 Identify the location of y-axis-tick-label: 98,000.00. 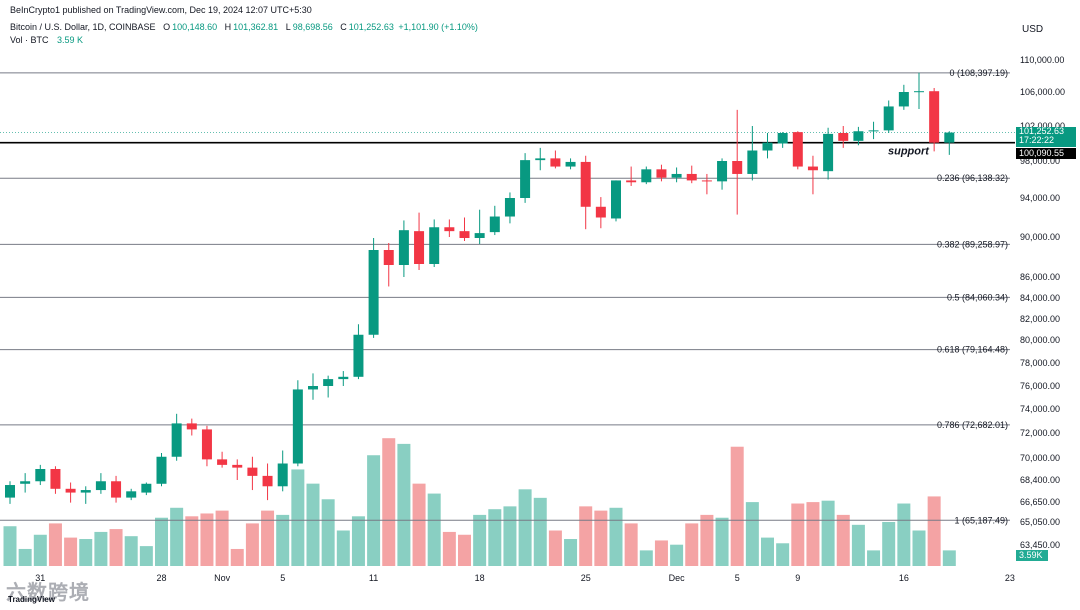
(1040, 161).